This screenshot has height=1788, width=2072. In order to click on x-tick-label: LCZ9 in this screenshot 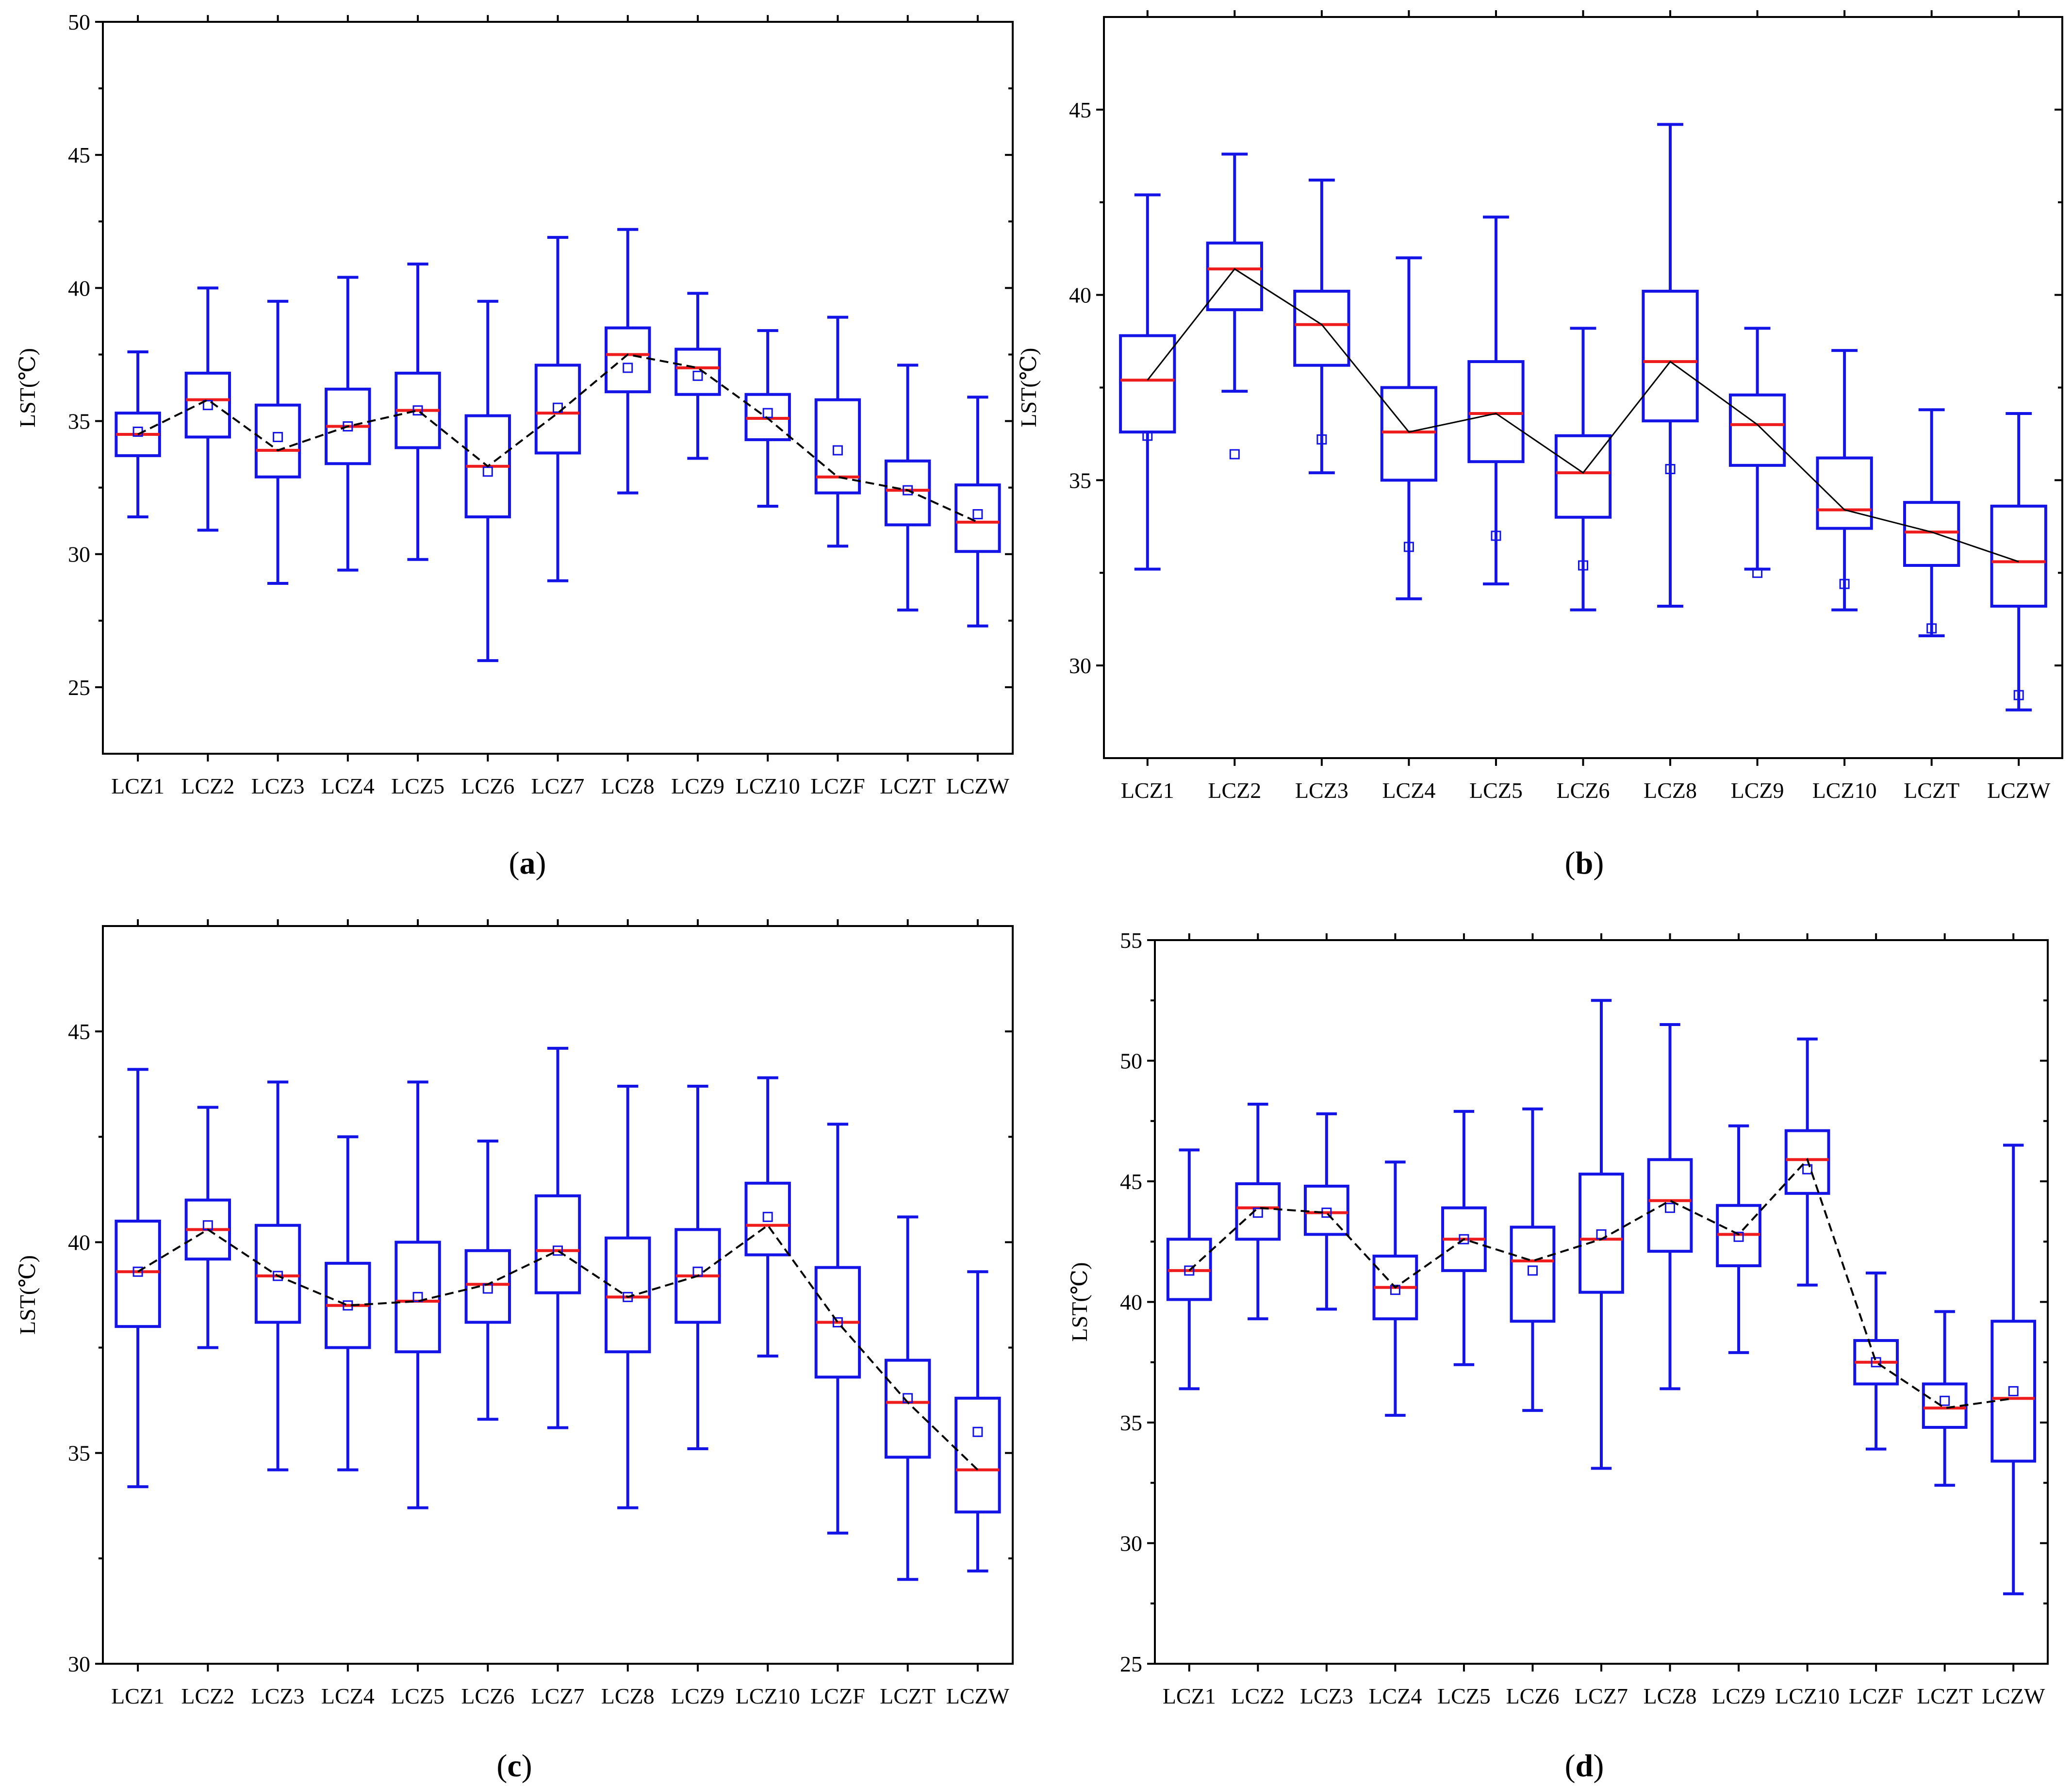, I will do `click(698, 786)`.